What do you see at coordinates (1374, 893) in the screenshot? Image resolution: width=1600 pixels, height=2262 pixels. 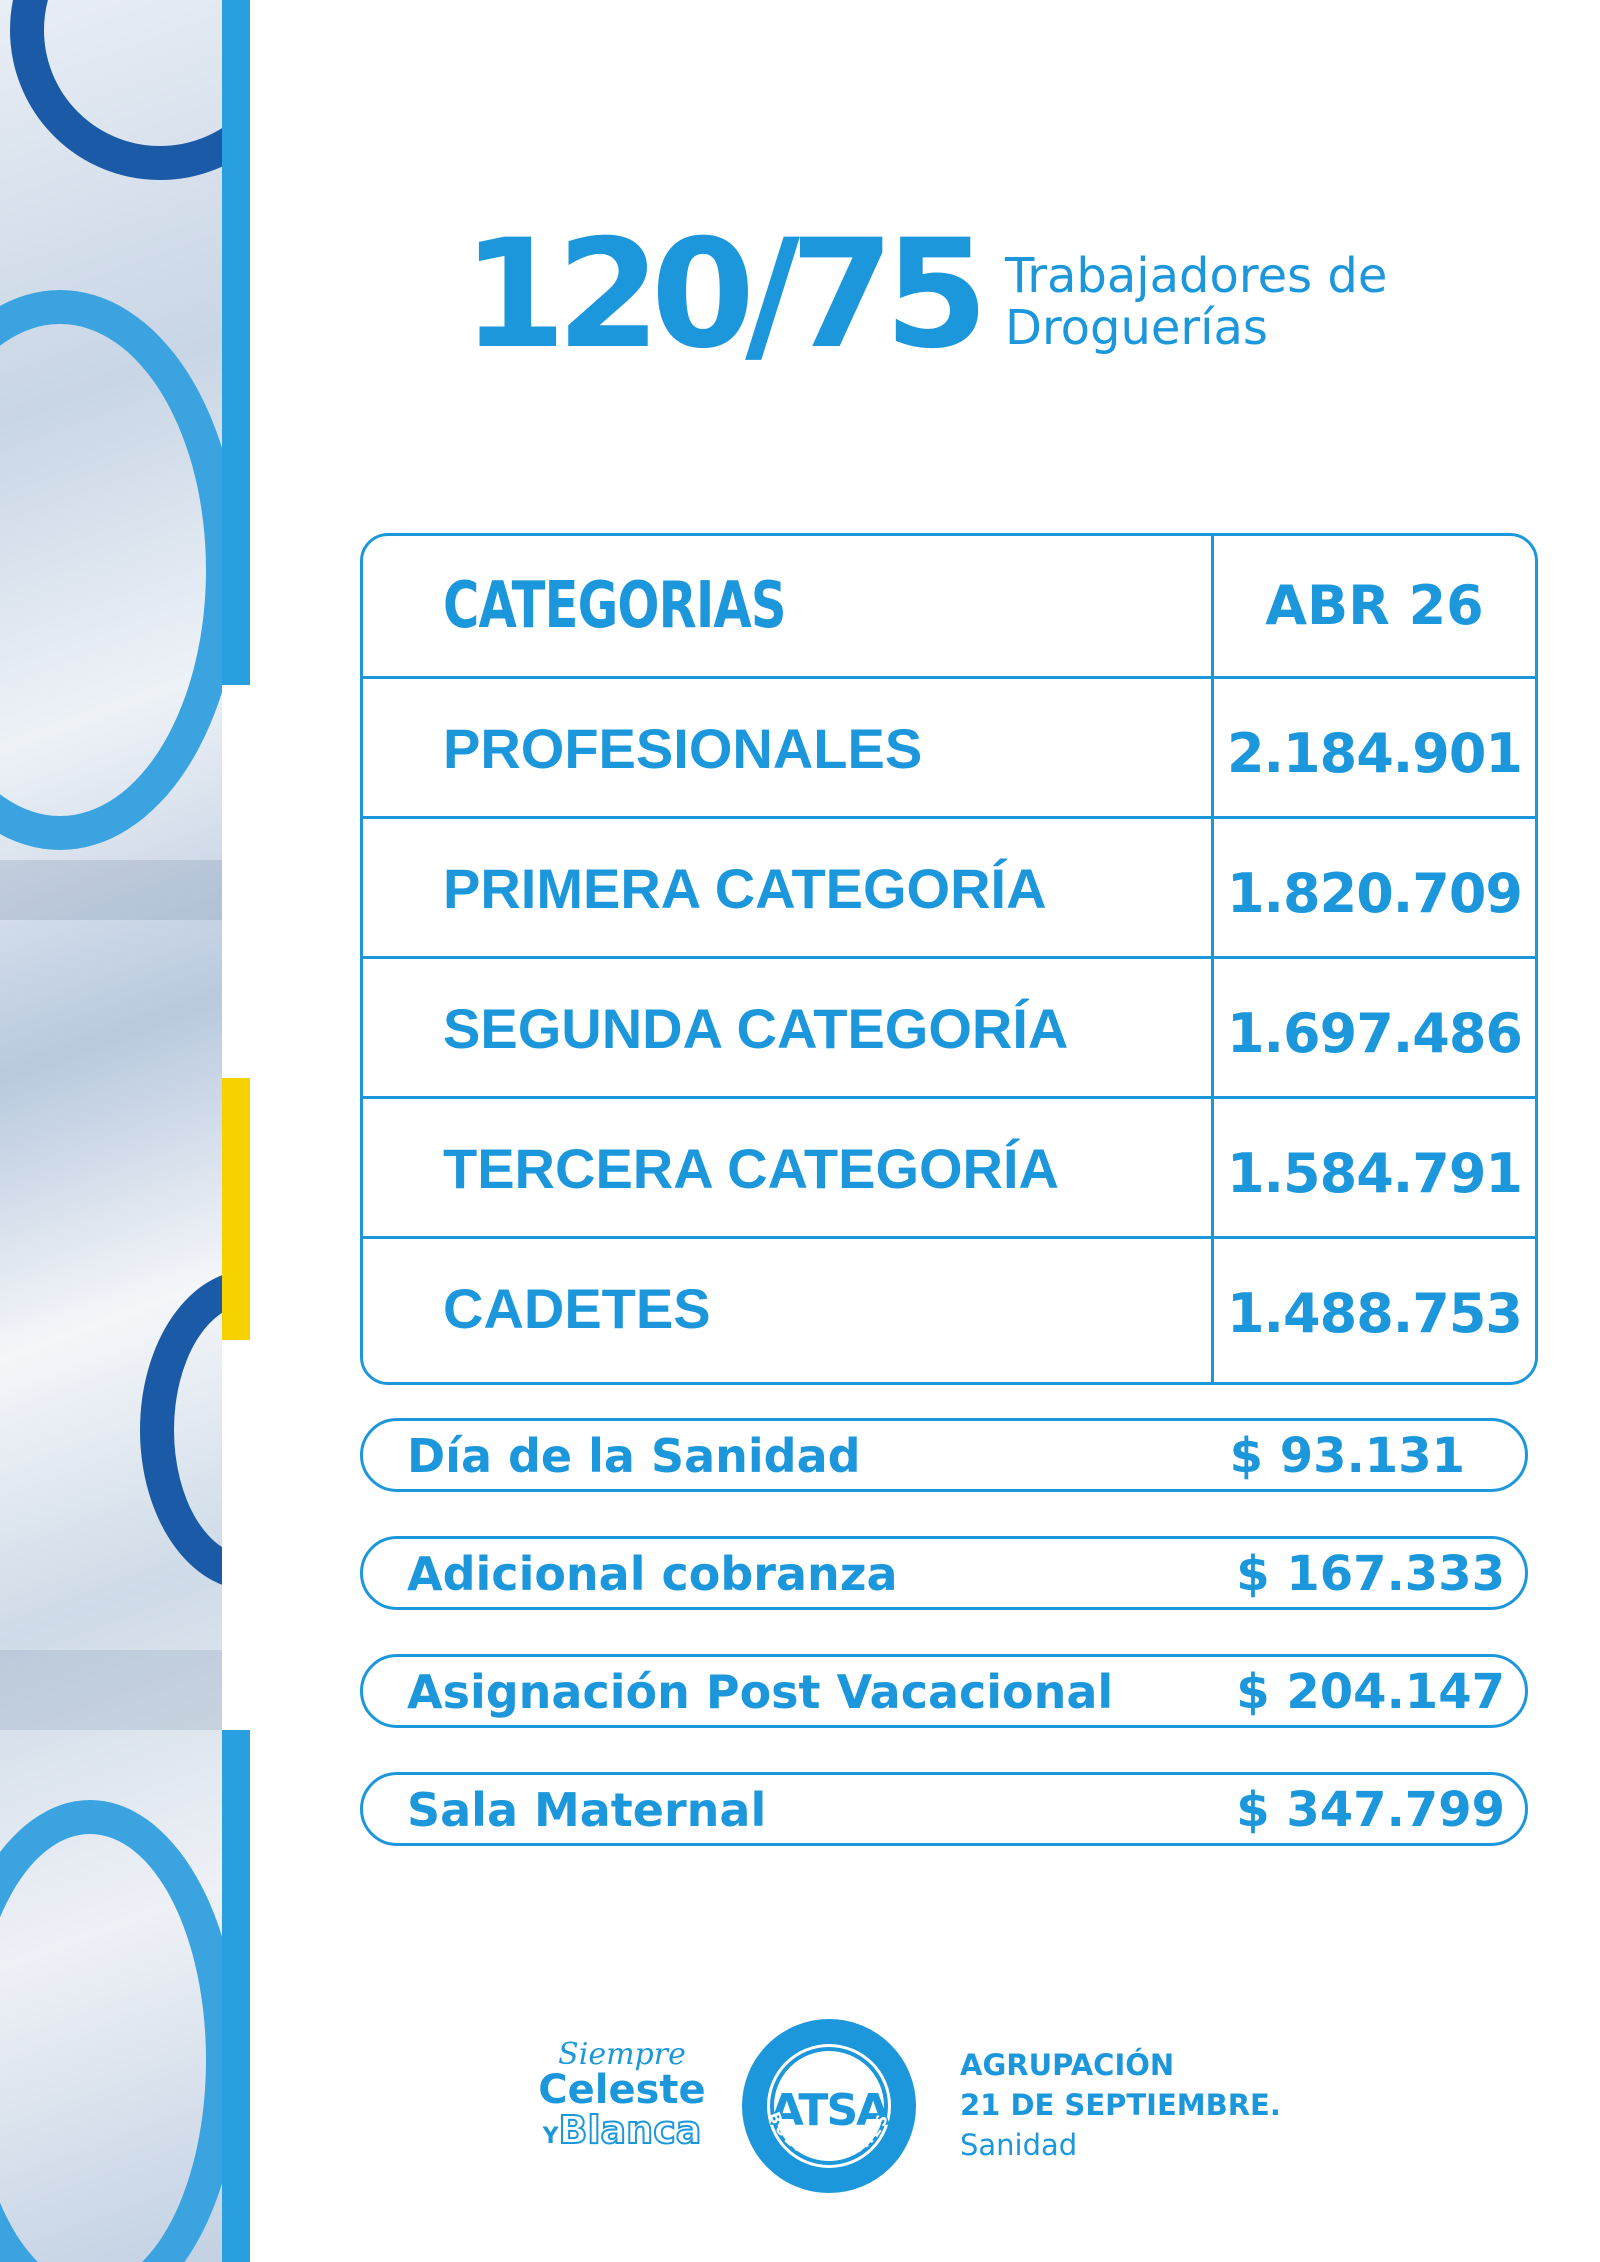 I see `table-row-value: 1.820.709` at bounding box center [1374, 893].